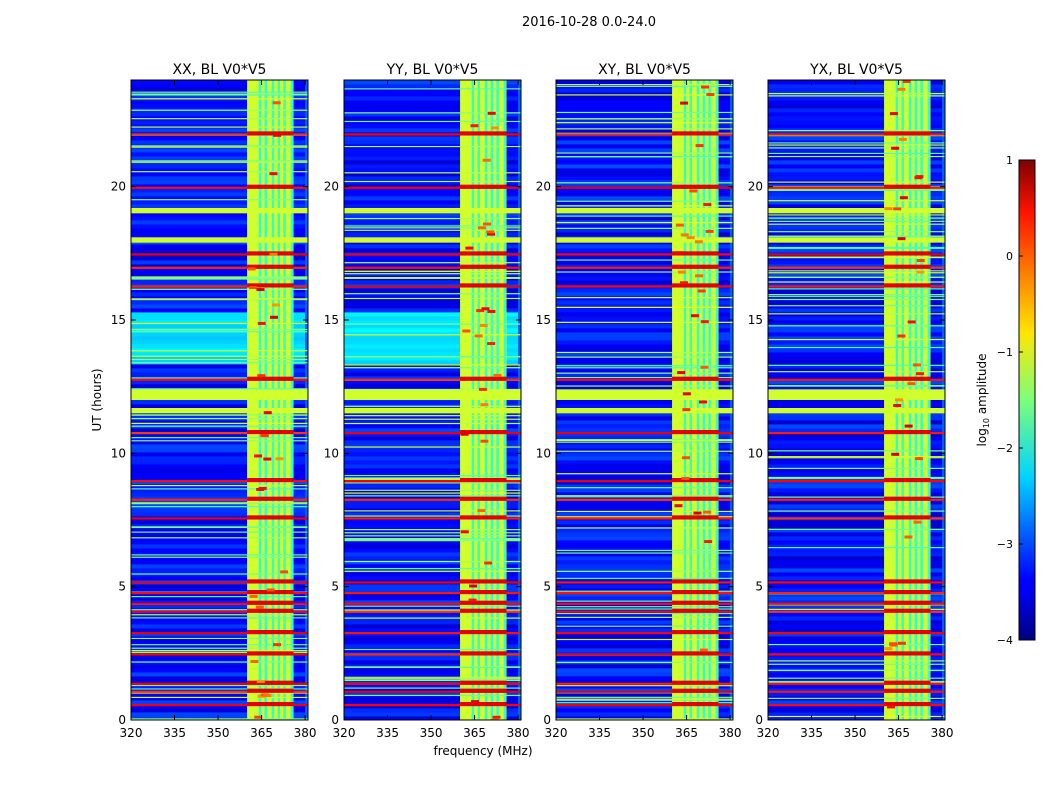 The width and height of the screenshot is (1050, 800). Describe the element at coordinates (599, 733) in the screenshot. I see `x-tick-label: 335` at that location.